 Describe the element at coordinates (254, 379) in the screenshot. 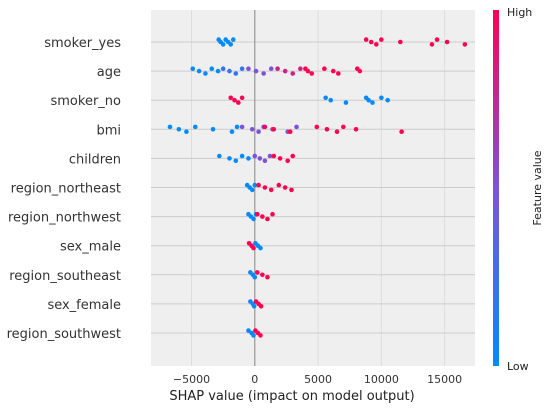

I see `x-tick-label: 0` at that location.